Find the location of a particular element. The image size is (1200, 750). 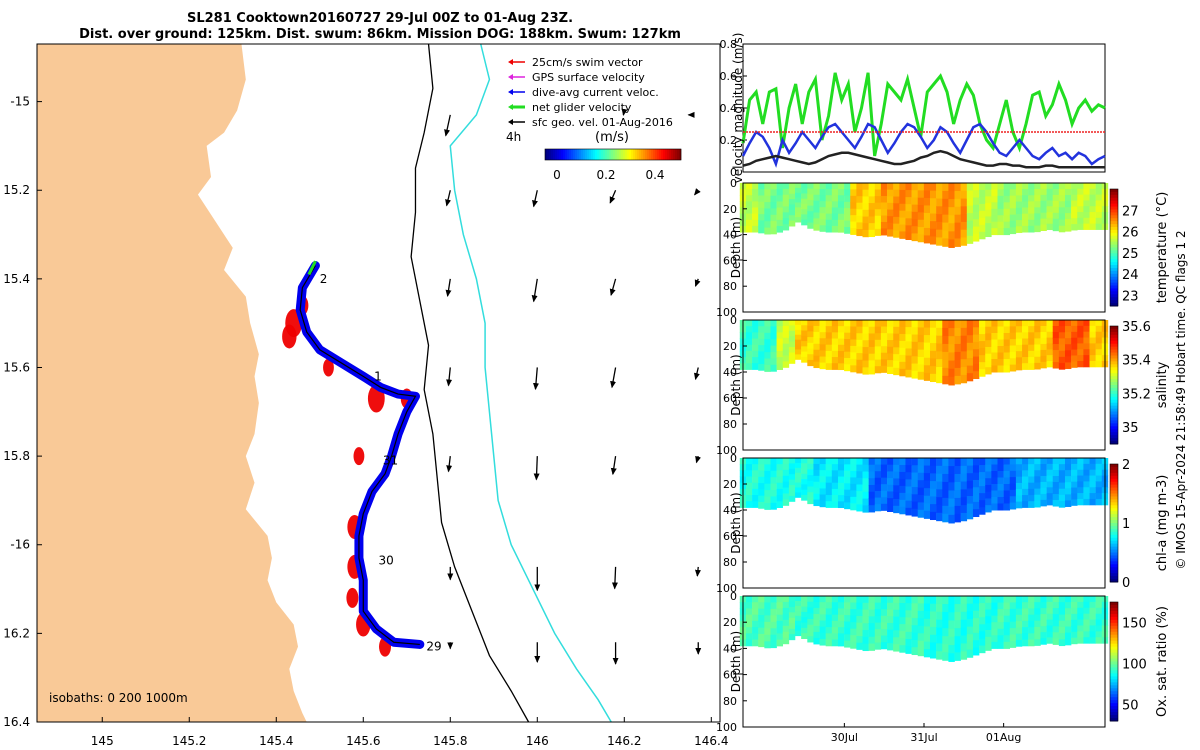

heatmap-ytick-label-2-0: 0 is located at coordinates (733, 458).